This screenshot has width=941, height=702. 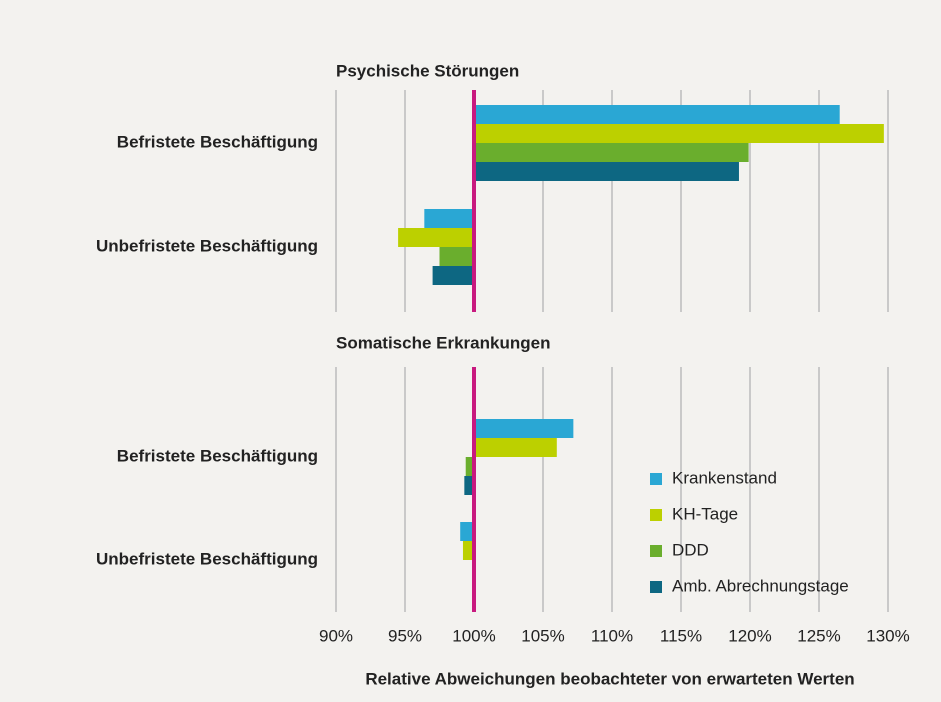 What do you see at coordinates (749, 635) in the screenshot?
I see `x-tick-label: 120%` at bounding box center [749, 635].